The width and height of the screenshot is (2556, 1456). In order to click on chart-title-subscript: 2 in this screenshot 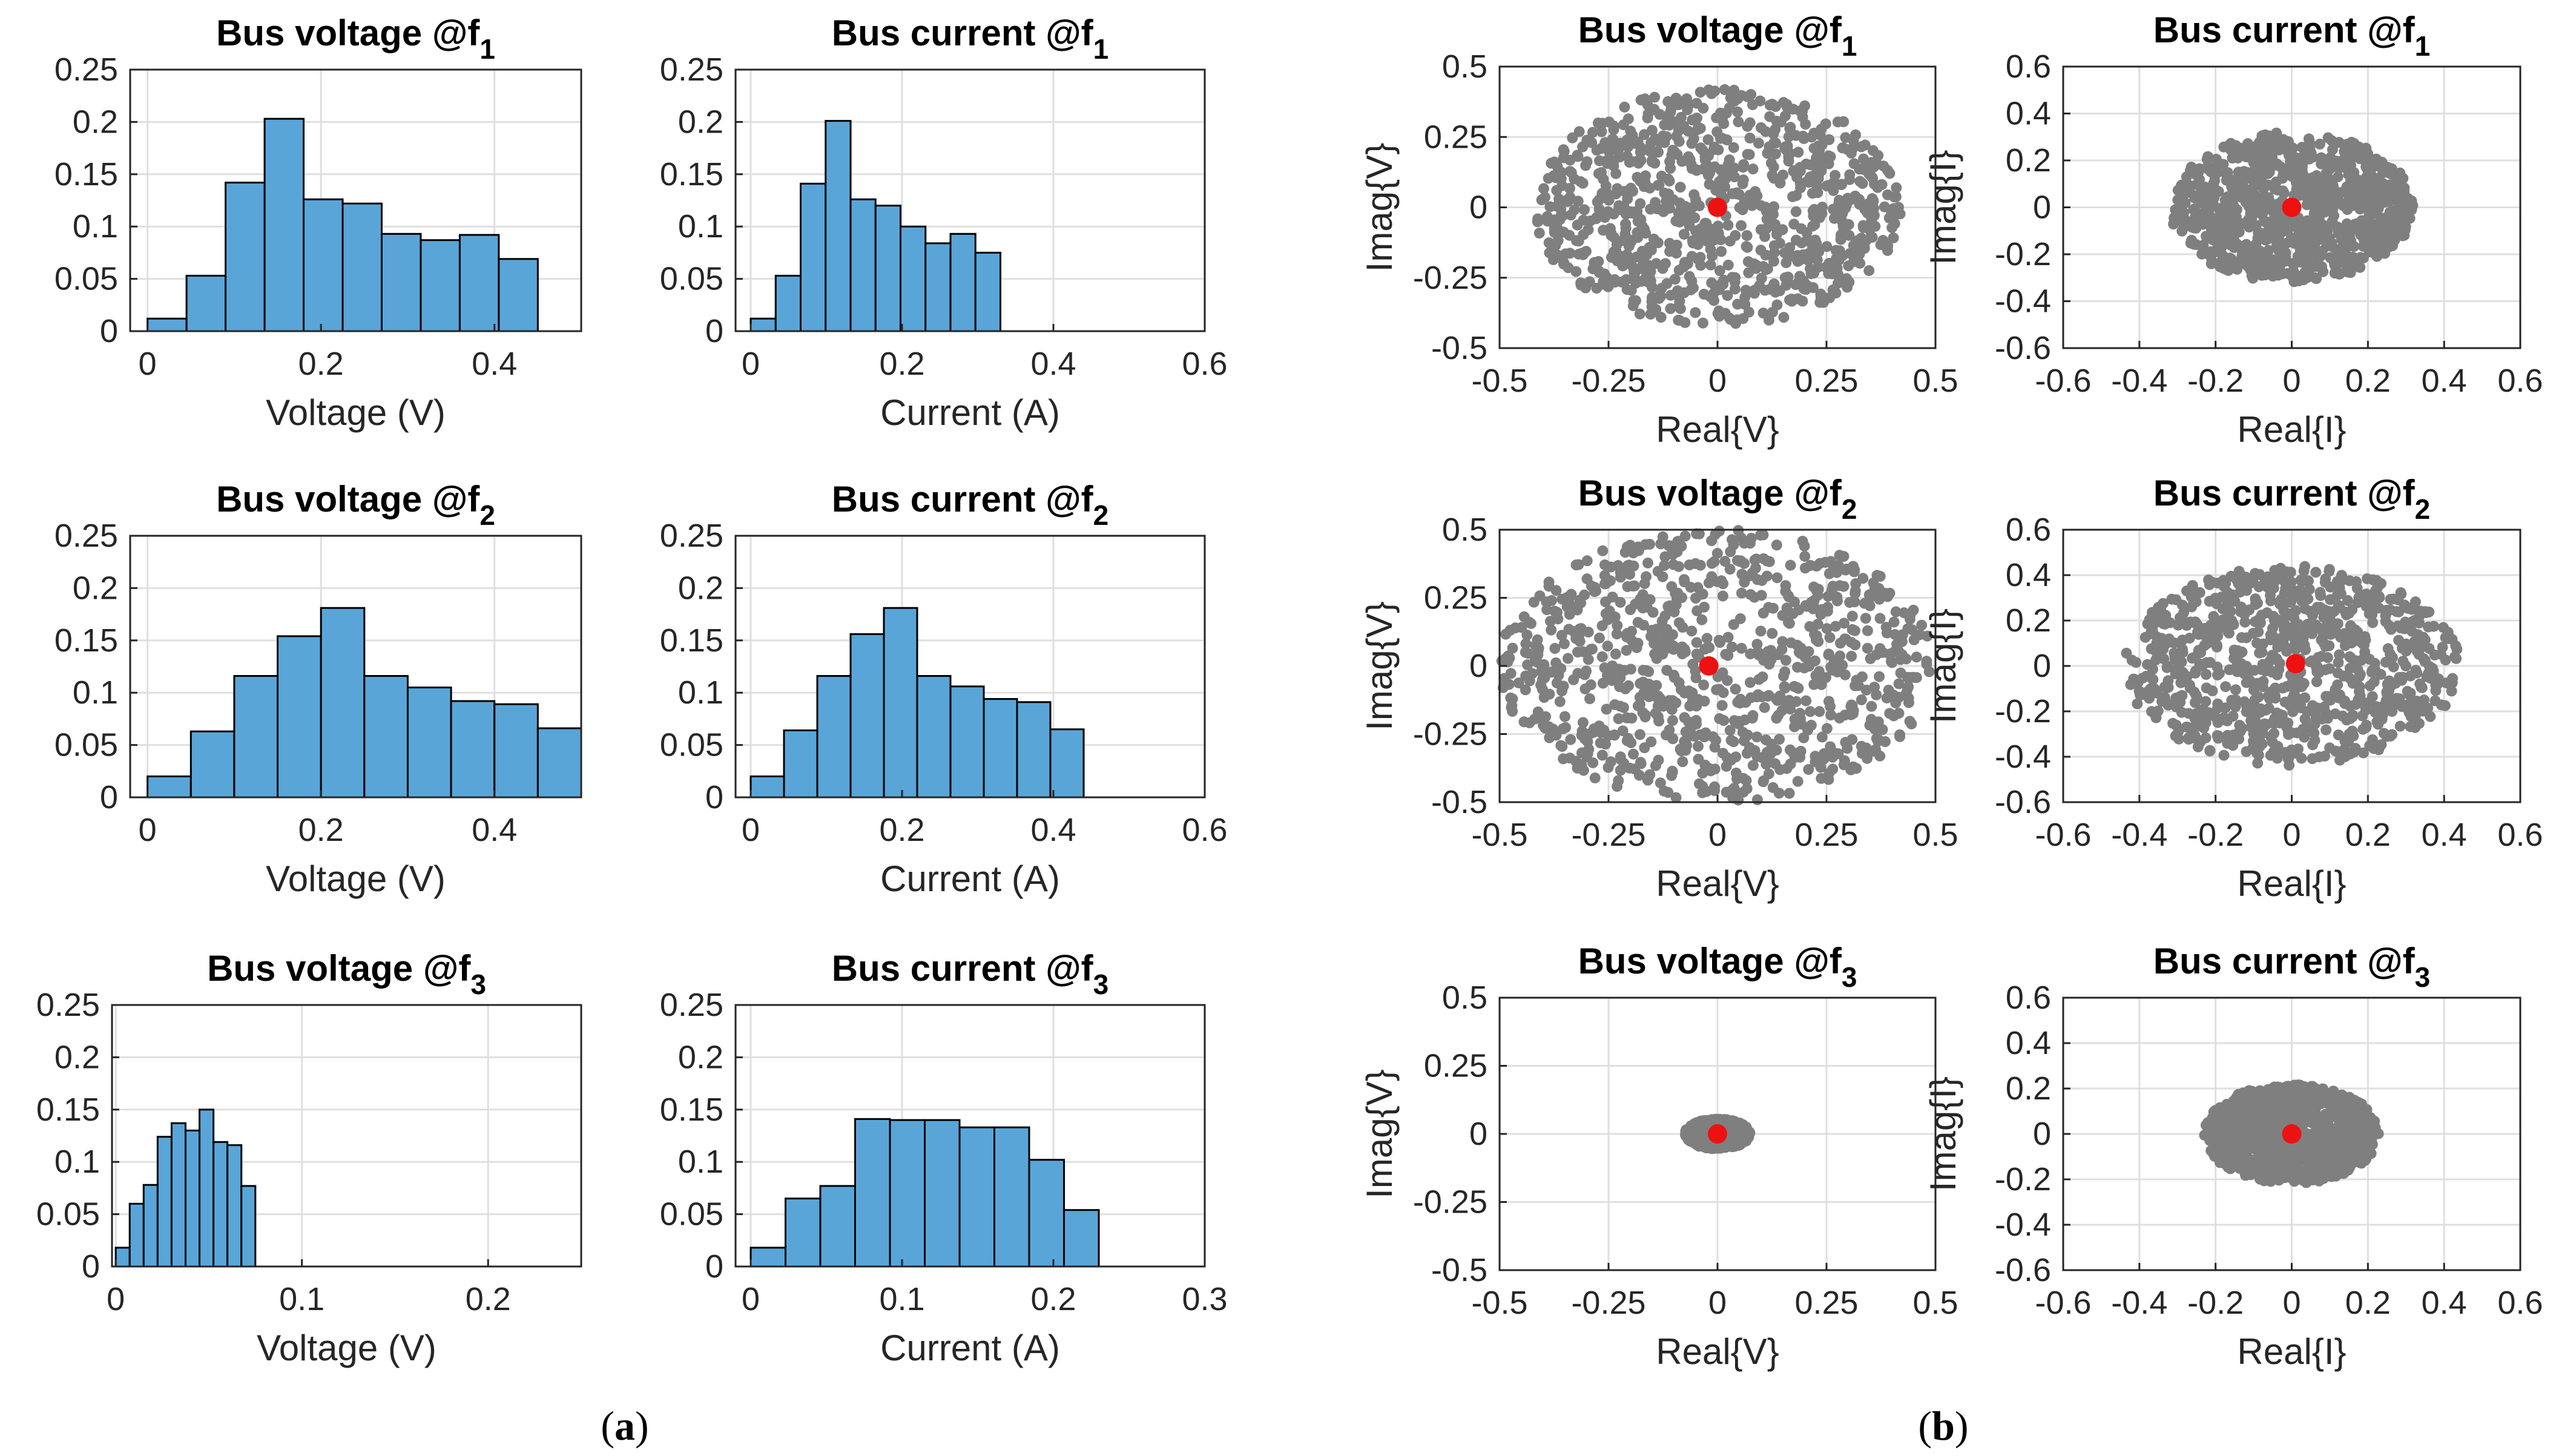, I will do `click(1101, 515)`.